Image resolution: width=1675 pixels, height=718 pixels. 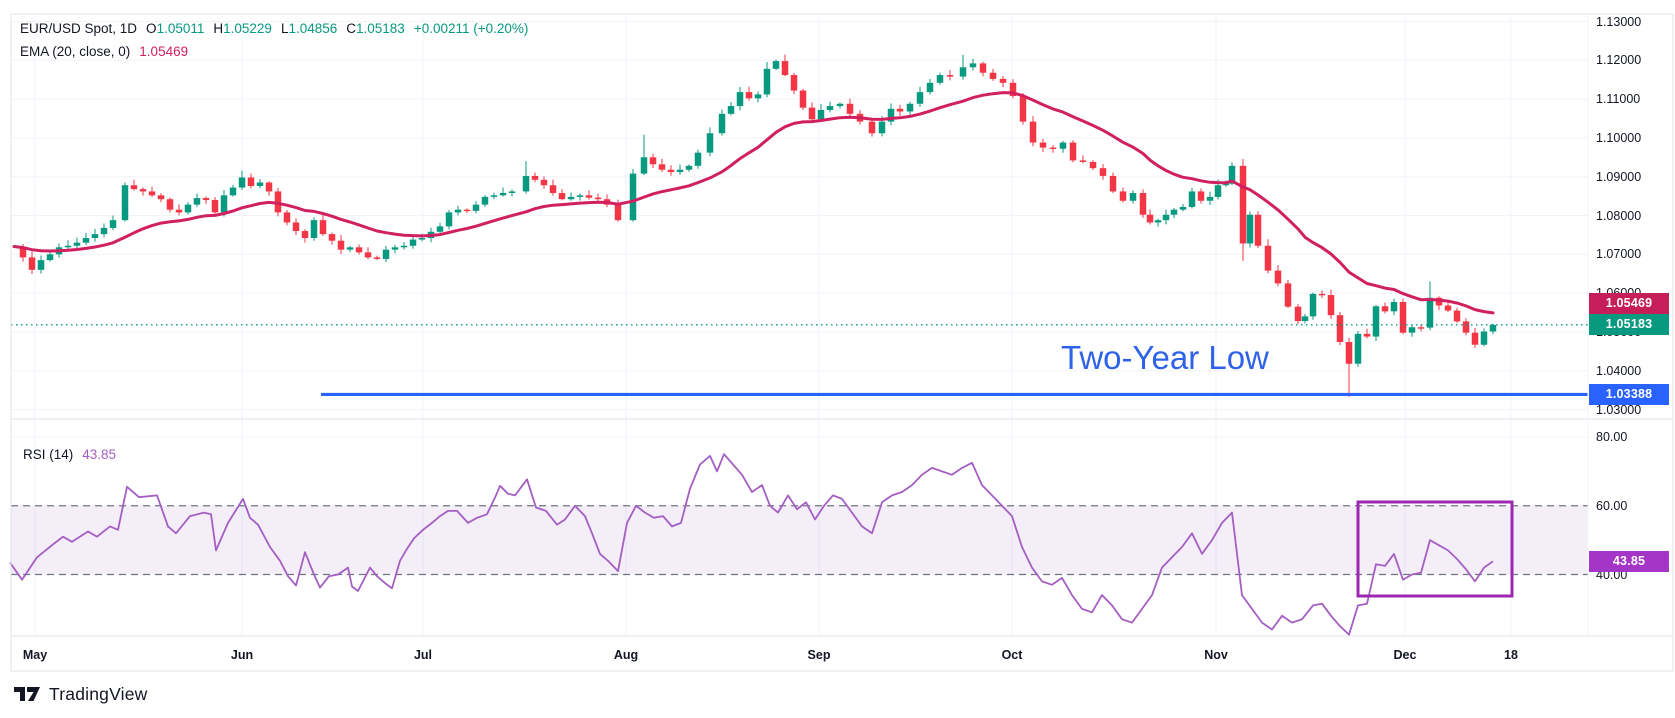 What do you see at coordinates (247, 28) in the screenshot?
I see `high-value: 1.05229` at bounding box center [247, 28].